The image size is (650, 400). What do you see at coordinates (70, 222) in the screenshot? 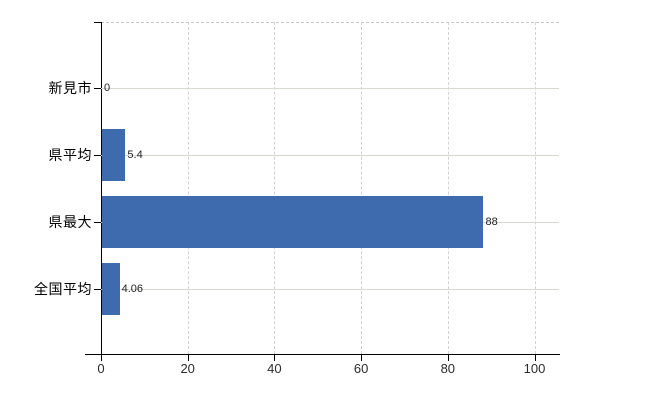
I see `category-label: 県最大` at bounding box center [70, 222].